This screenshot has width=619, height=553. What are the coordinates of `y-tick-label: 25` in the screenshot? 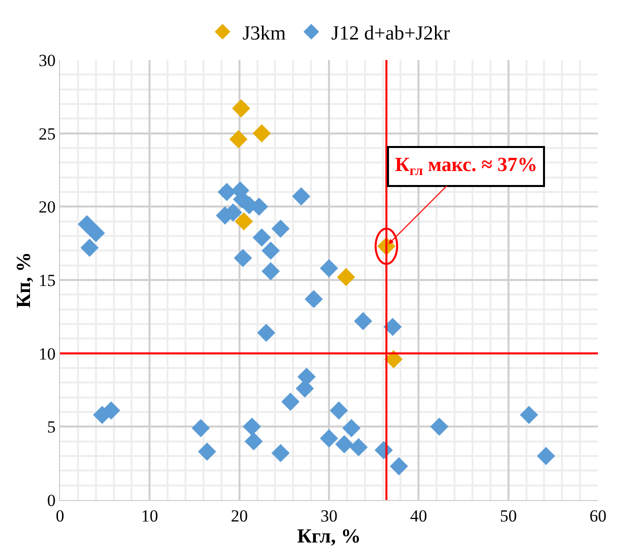 It's located at (47, 134).